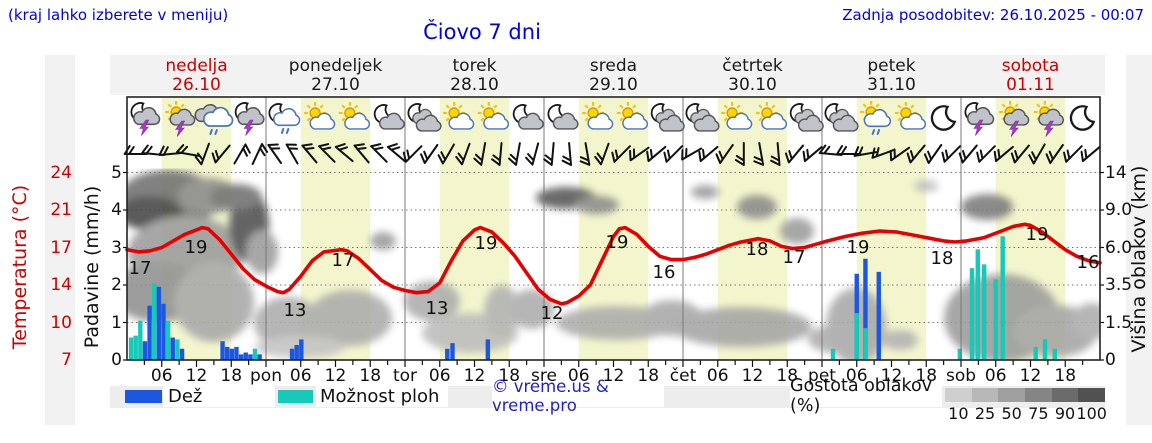 The height and width of the screenshot is (443, 1152). I want to click on weather-icon-rain, so click(214, 119).